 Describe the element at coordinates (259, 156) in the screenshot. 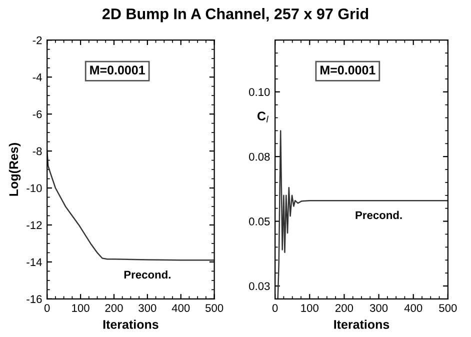

I see `y-tick-label: 0.08` at that location.